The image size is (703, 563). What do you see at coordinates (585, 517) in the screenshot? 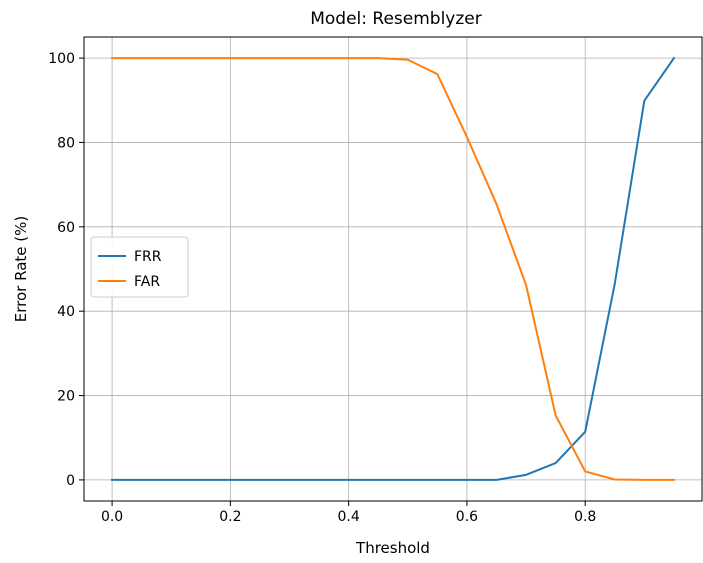
I see `x-tick-label: 0.8` at bounding box center [585, 517].